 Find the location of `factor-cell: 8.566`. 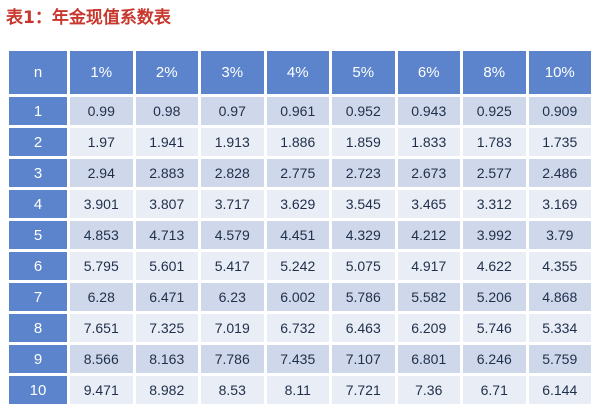

factor-cell: 8.566 is located at coordinates (101, 359).